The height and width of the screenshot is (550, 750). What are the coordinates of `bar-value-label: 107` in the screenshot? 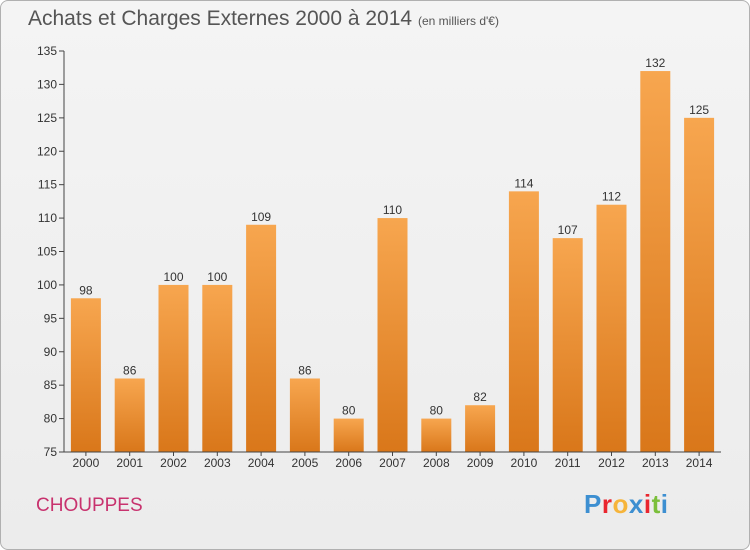 It's located at (568, 230).